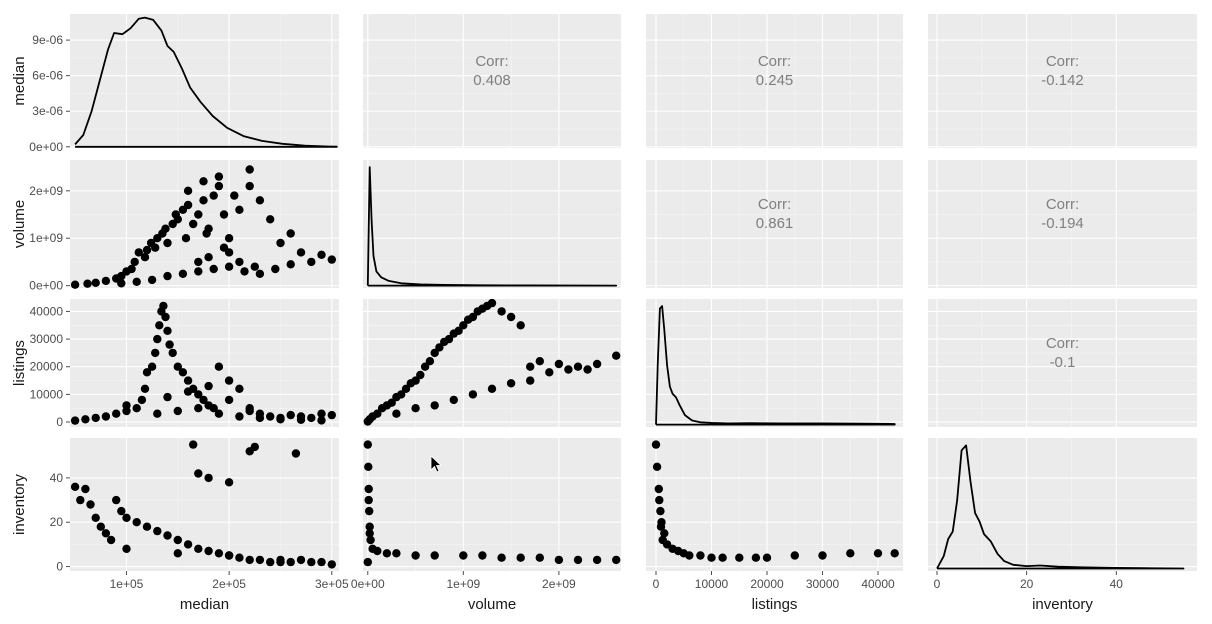  What do you see at coordinates (1062, 80) in the screenshot?
I see `corr-value: -0.142` at bounding box center [1062, 80].